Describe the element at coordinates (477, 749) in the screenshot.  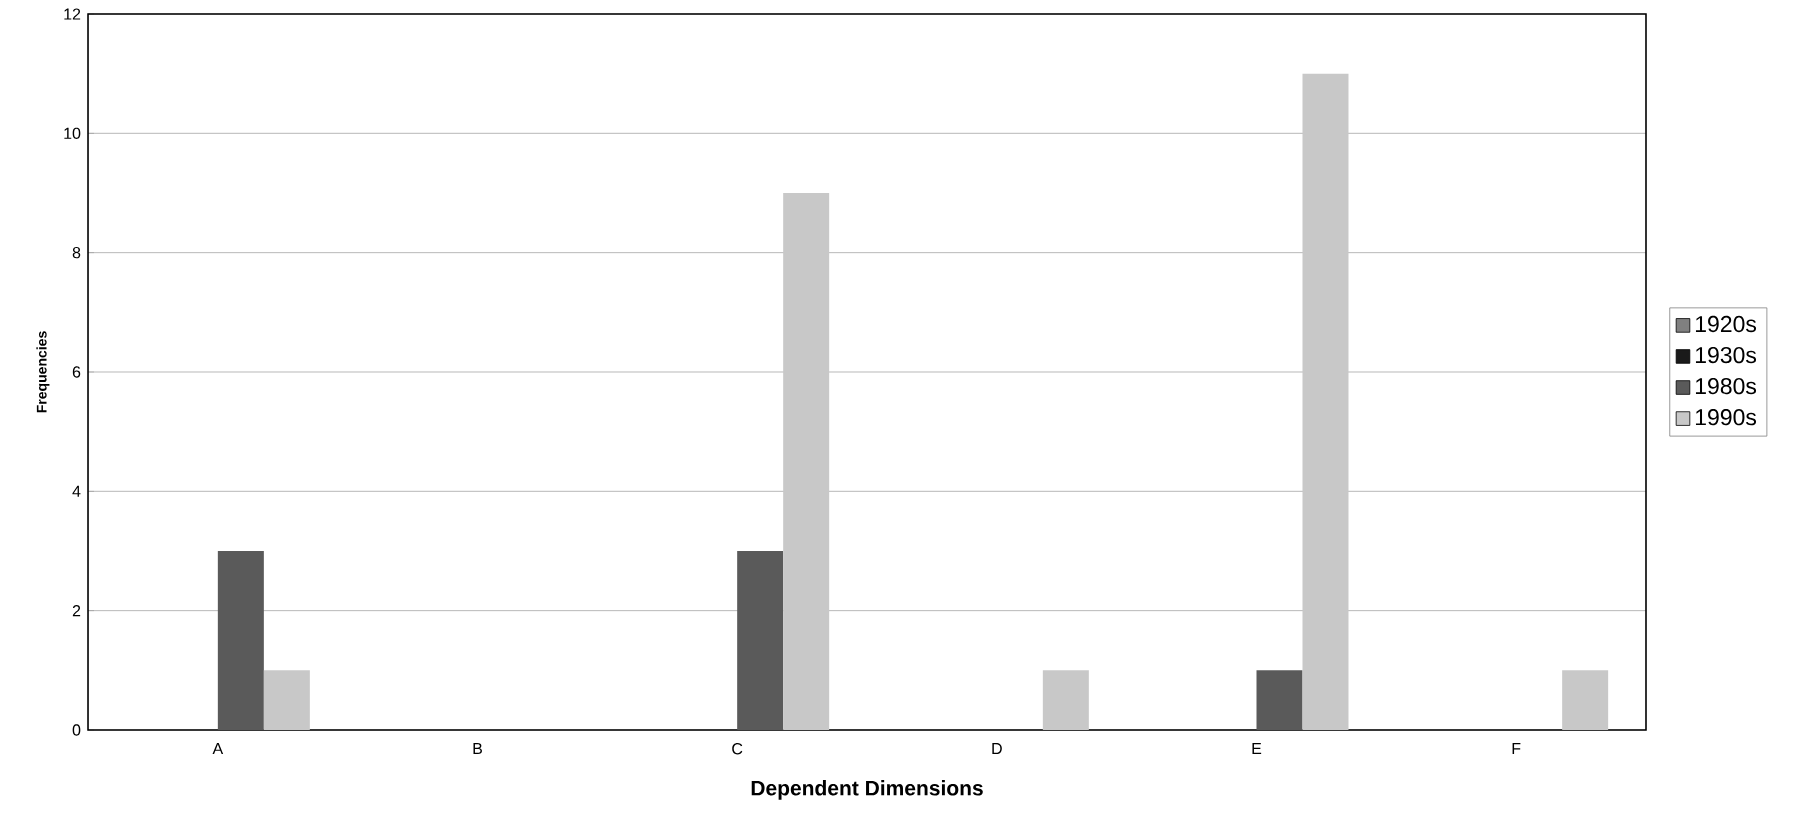
I see `x-tick-label: B` at that location.